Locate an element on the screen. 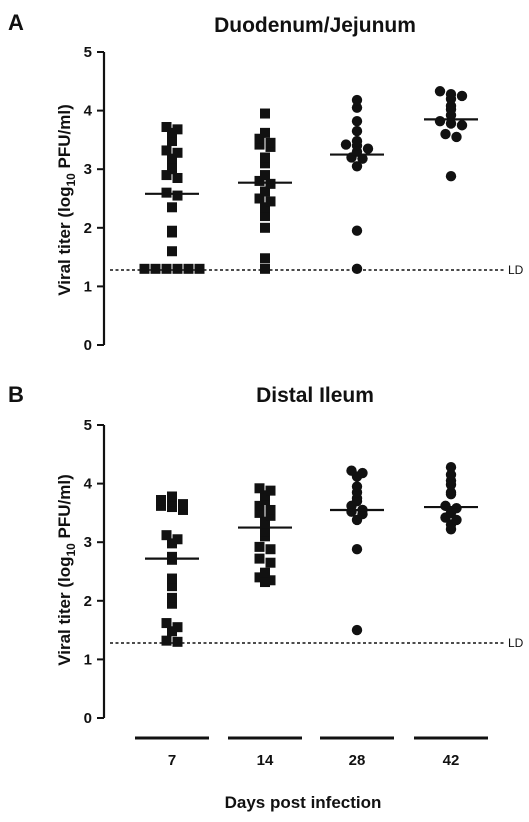  y-tick-label-a: 2 is located at coordinates (88, 228).